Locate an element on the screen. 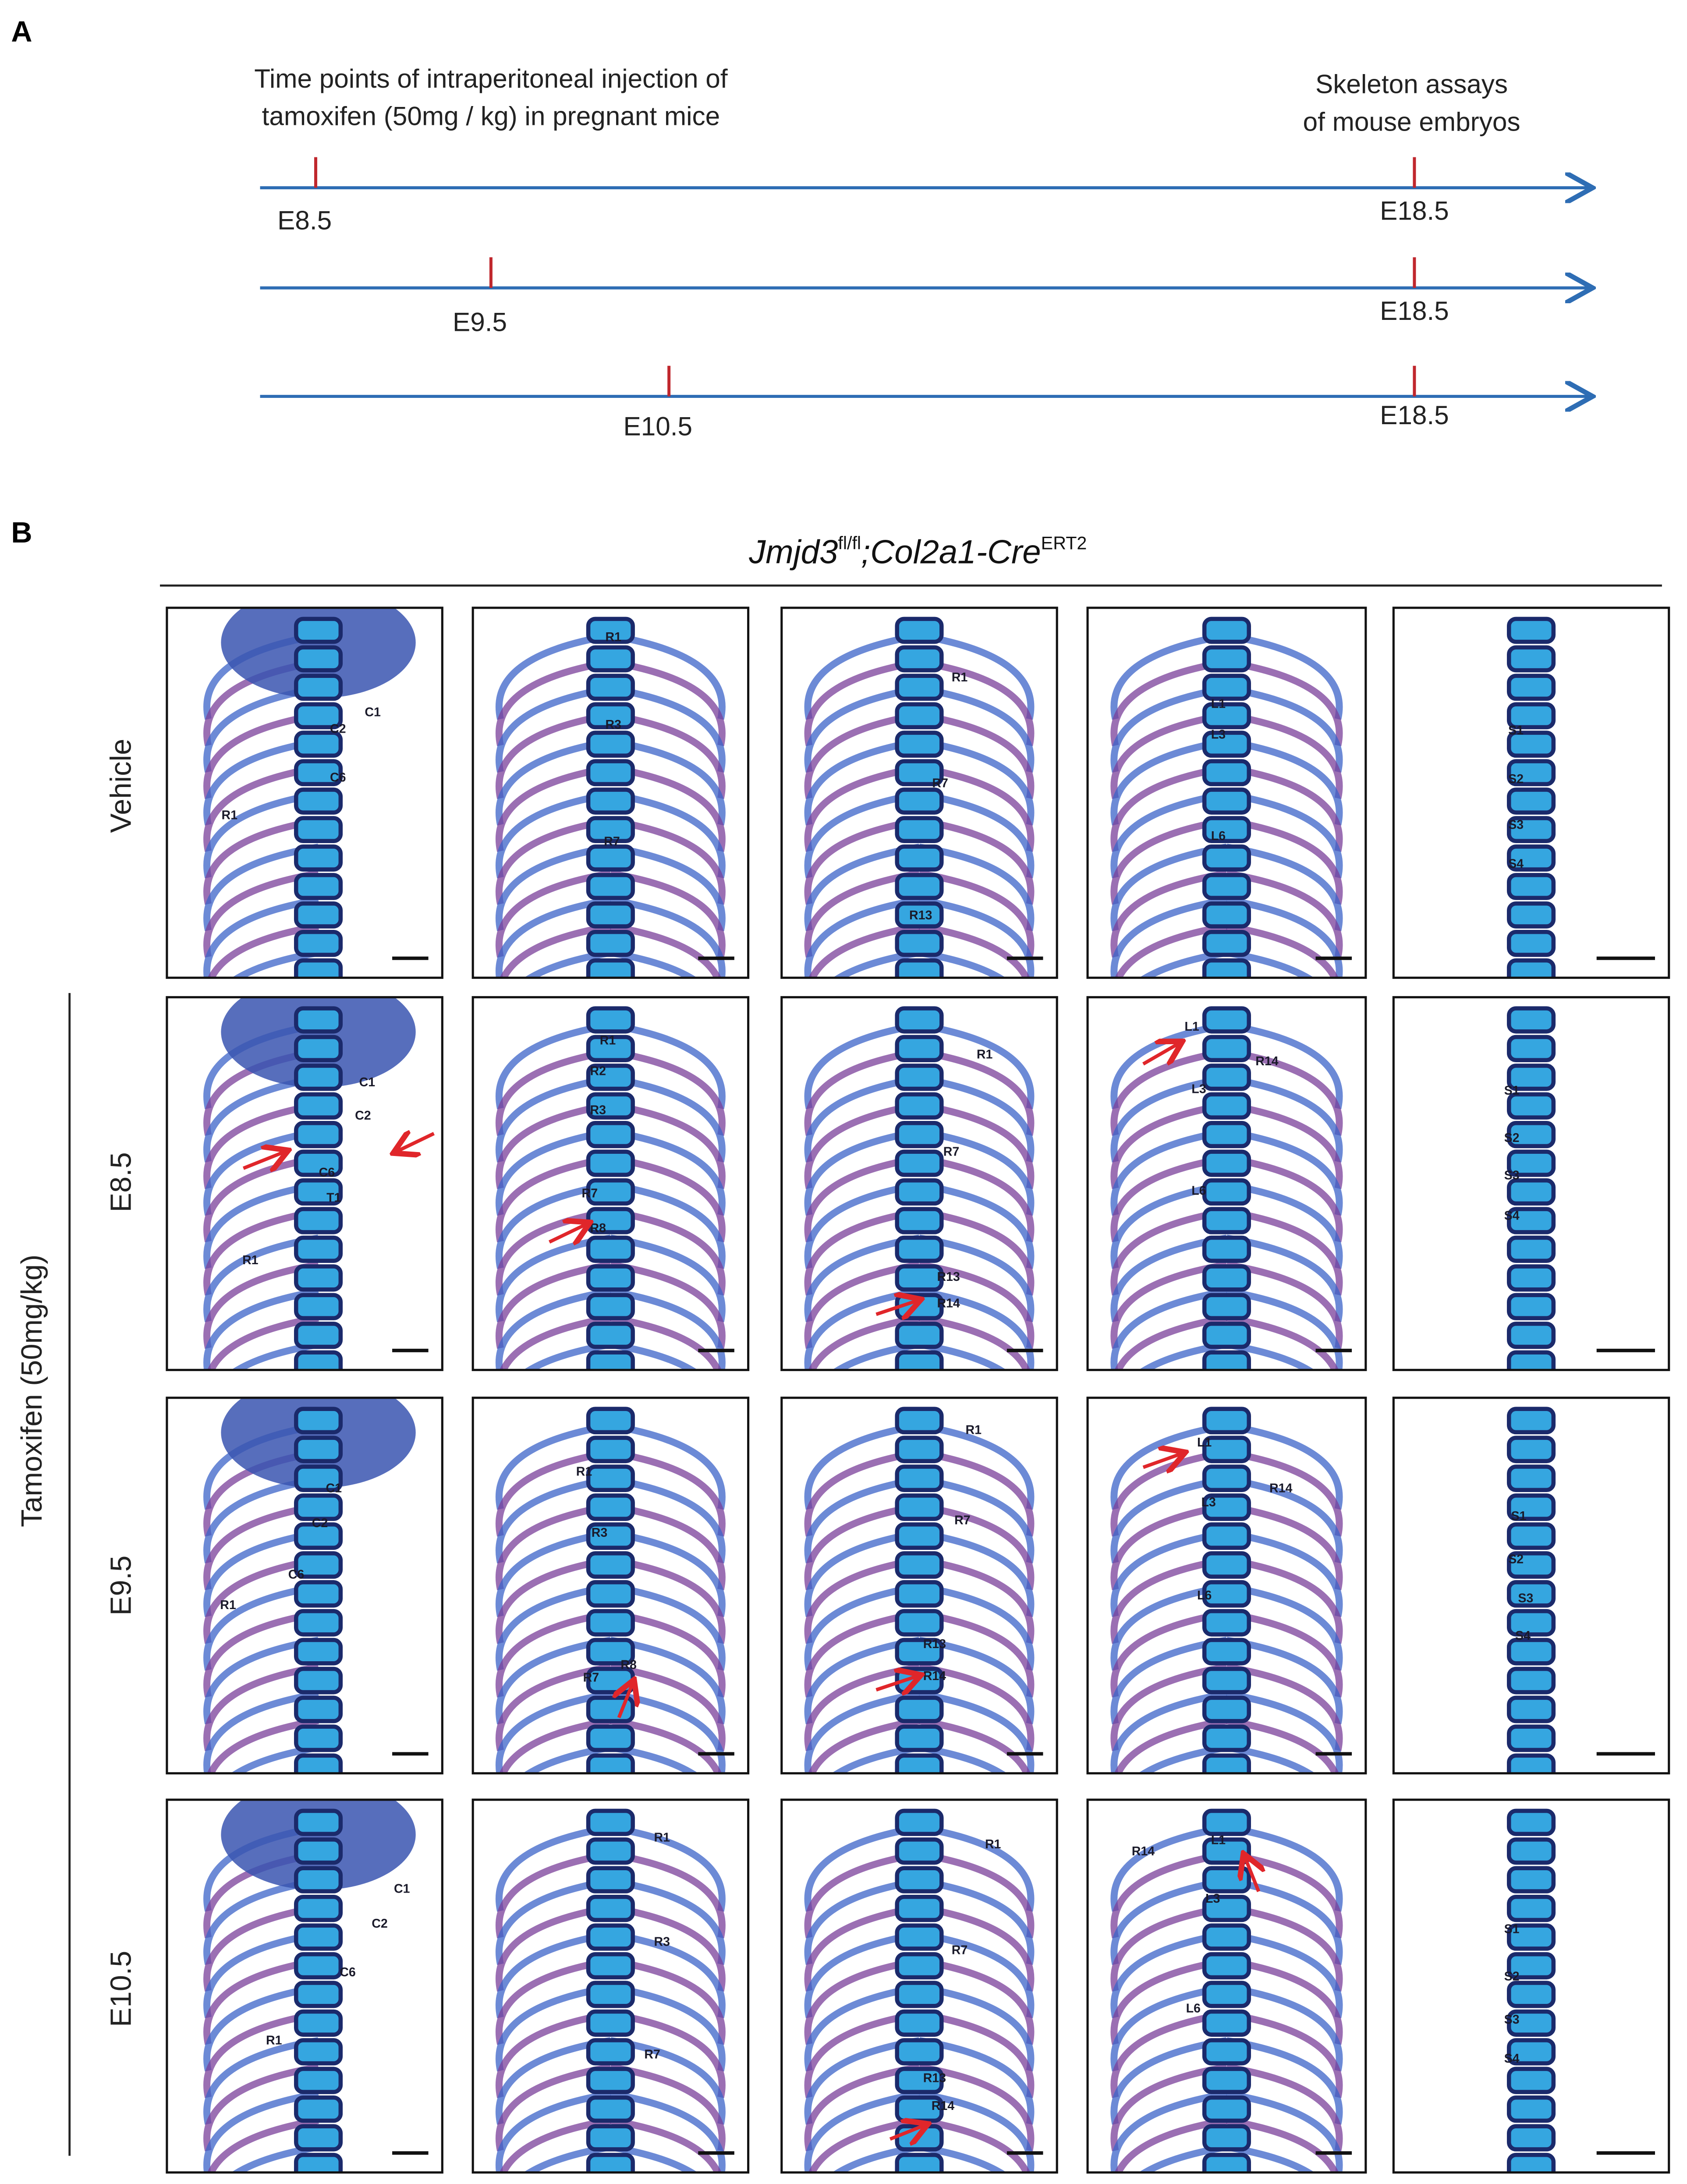  driver-sup: ERT2 is located at coordinates (1064, 543).